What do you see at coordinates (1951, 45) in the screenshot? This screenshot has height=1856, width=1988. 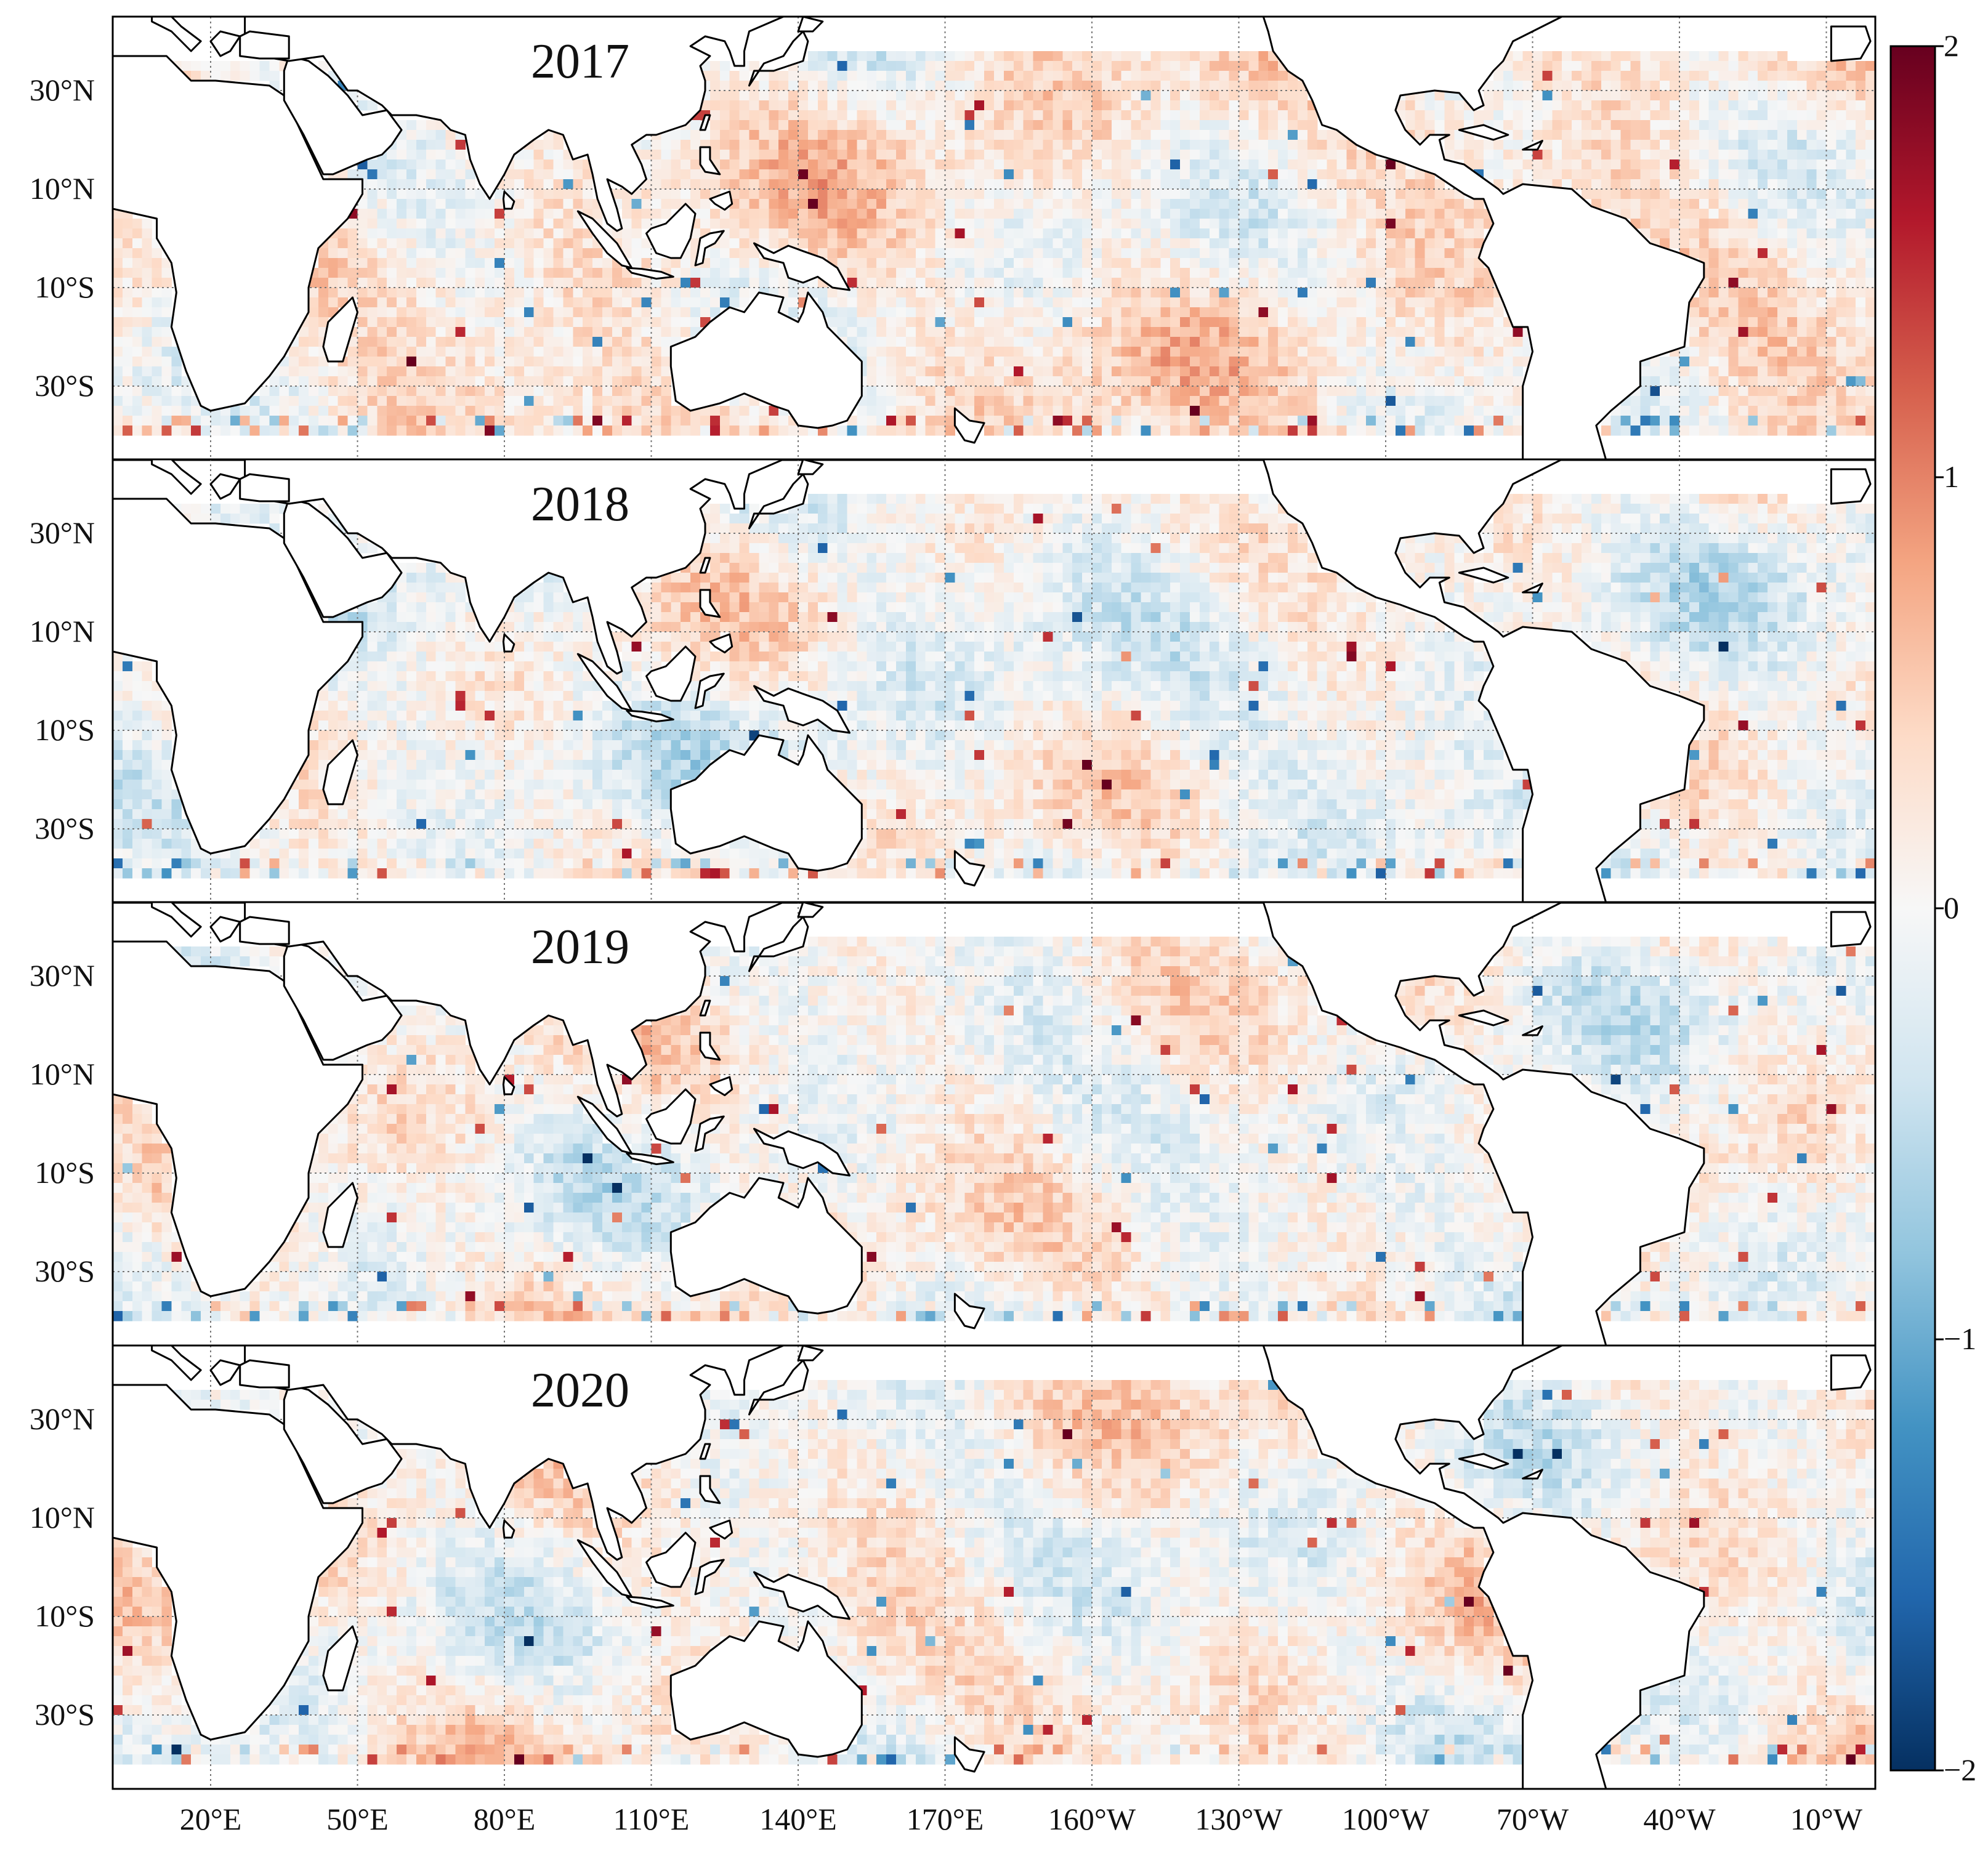 I see `colorbar-tick-label: 2` at bounding box center [1951, 45].